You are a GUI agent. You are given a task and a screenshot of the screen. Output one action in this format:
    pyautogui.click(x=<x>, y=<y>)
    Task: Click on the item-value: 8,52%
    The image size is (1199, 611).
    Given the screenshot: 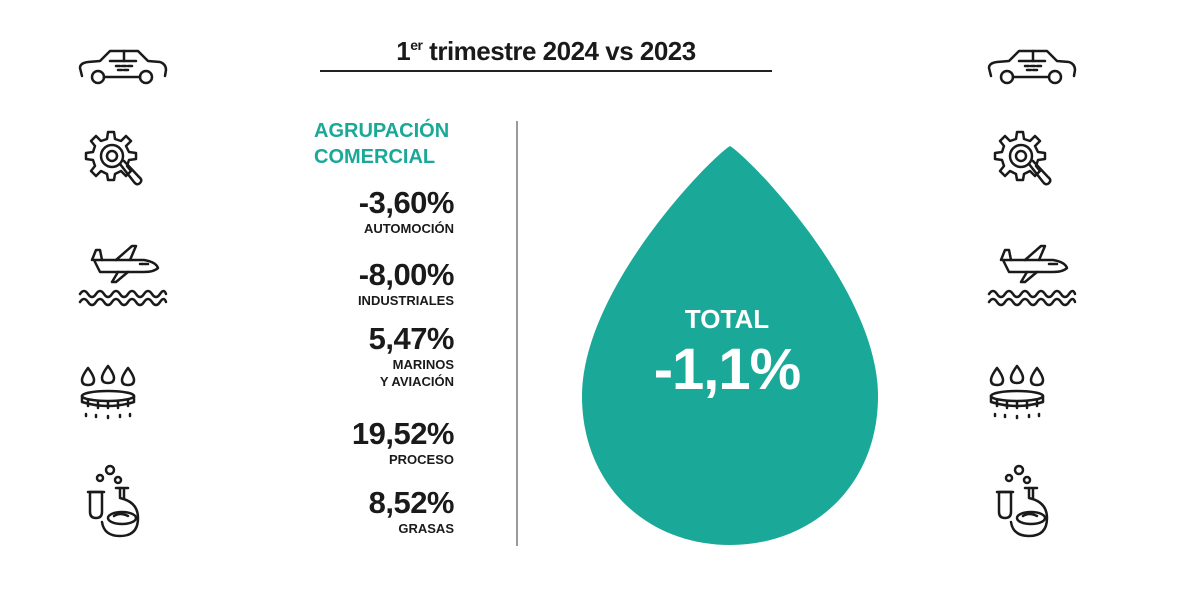 What is the action you would take?
    pyautogui.click(x=411, y=502)
    